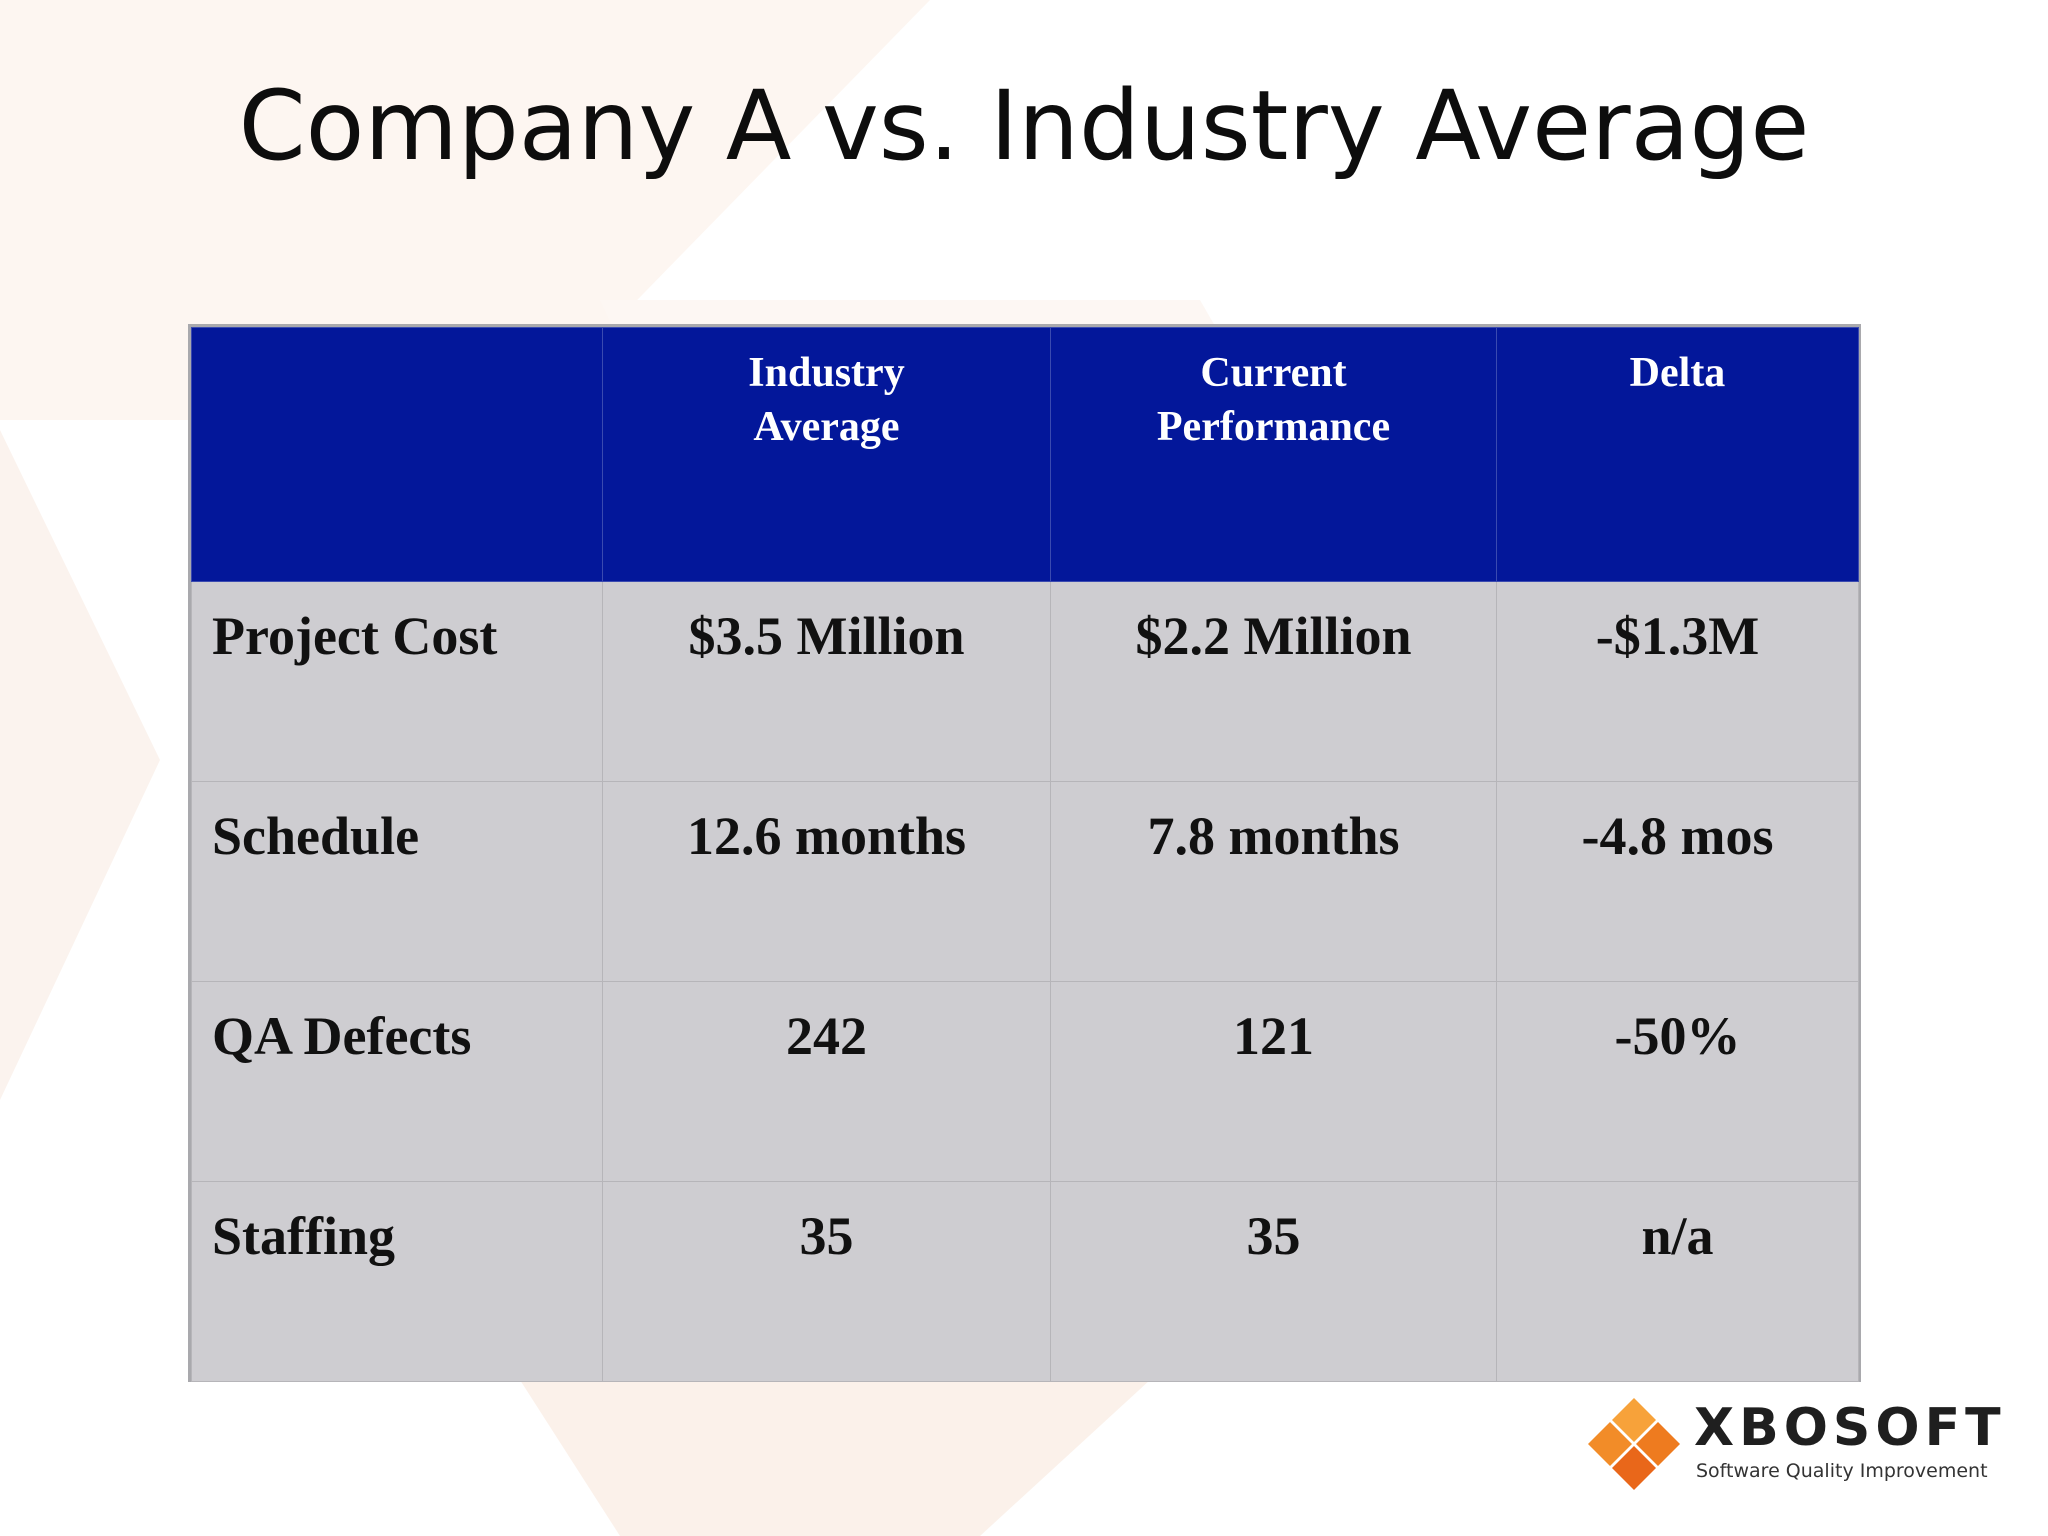  Describe the element at coordinates (397, 454) in the screenshot. I see `header-cell-empty` at that location.